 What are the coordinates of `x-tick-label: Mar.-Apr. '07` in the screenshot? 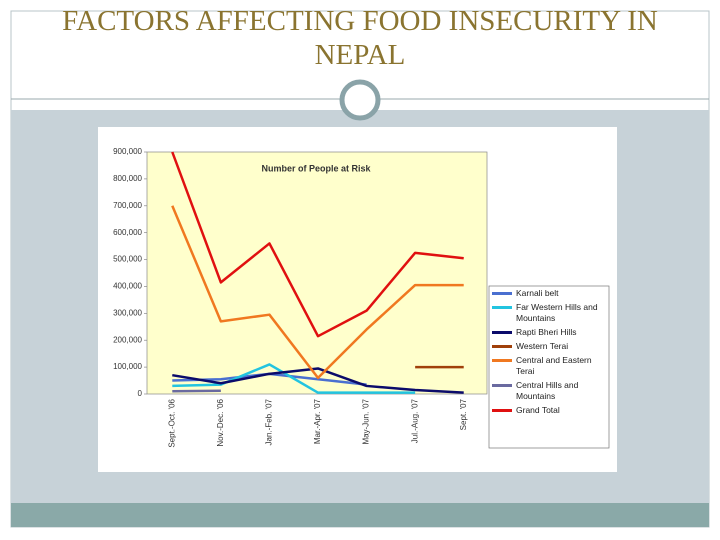 It's located at (317, 421).